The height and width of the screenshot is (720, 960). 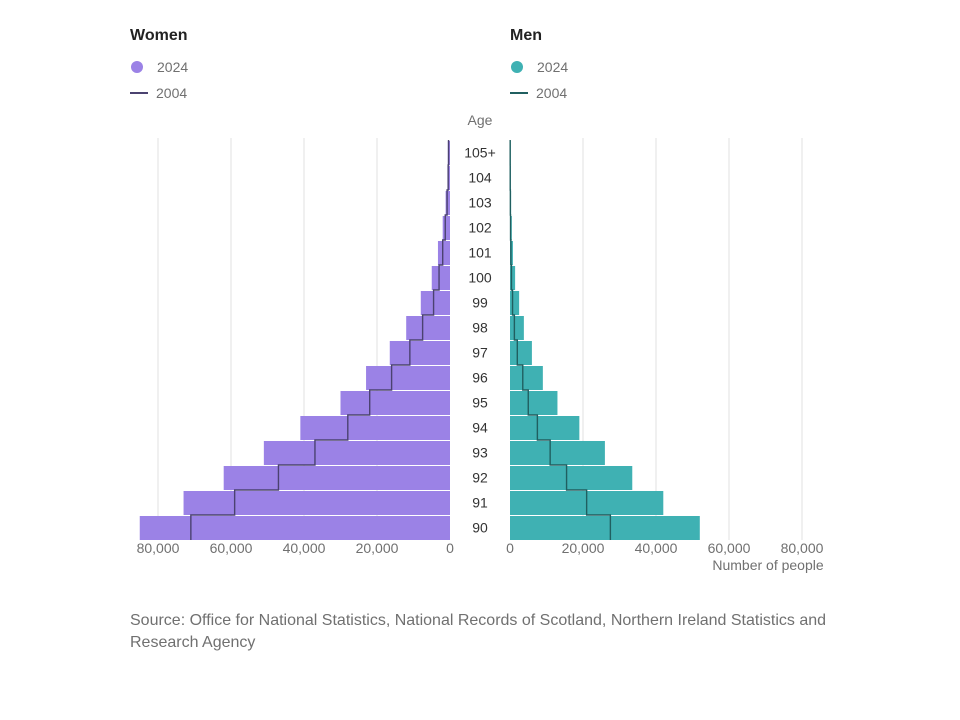 I want to click on men-2024-swatch, so click(x=517, y=67).